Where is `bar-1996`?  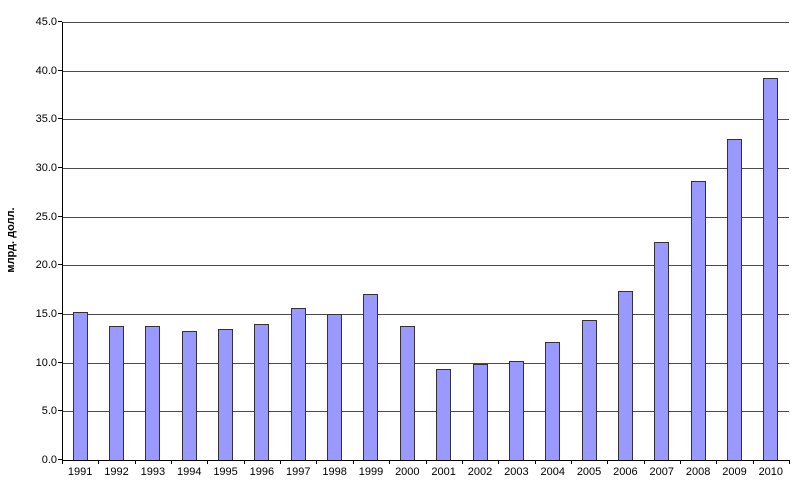
bar-1996 is located at coordinates (262, 391).